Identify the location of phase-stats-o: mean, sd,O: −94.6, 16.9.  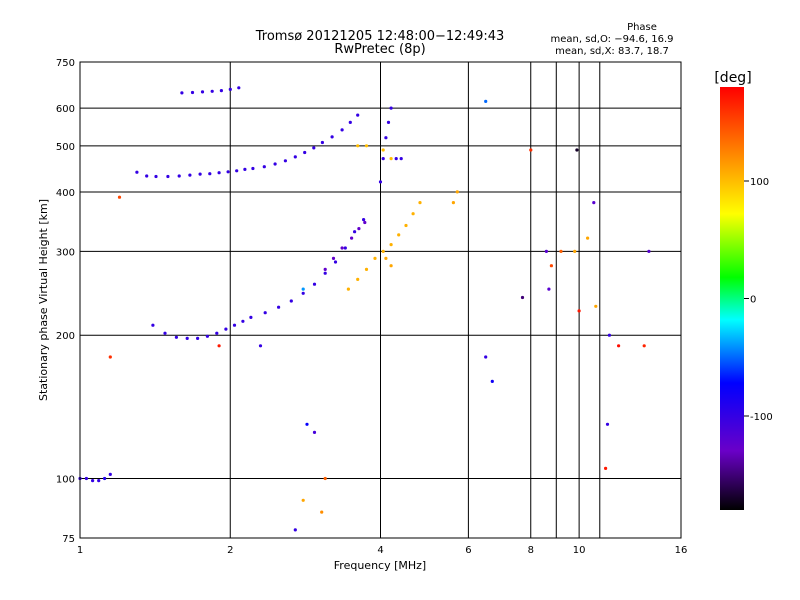
(612, 39).